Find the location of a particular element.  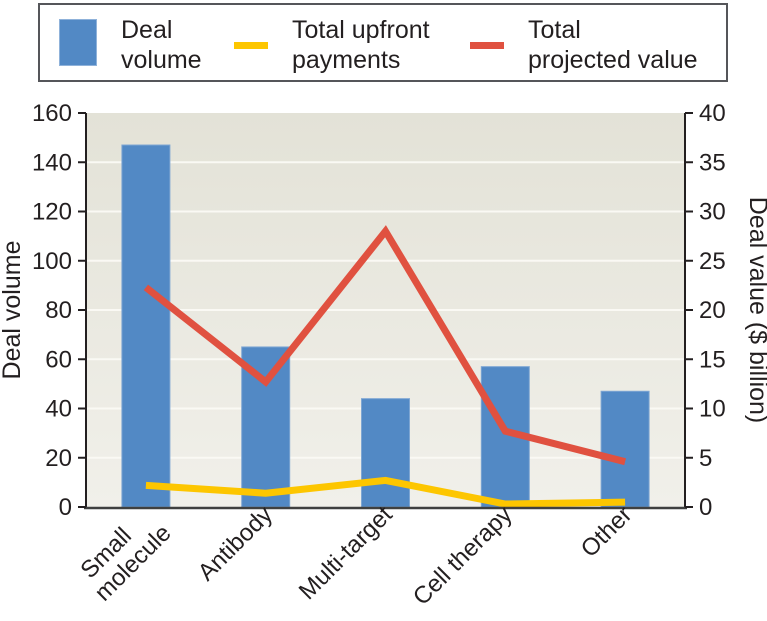

bar-other is located at coordinates (625, 449).